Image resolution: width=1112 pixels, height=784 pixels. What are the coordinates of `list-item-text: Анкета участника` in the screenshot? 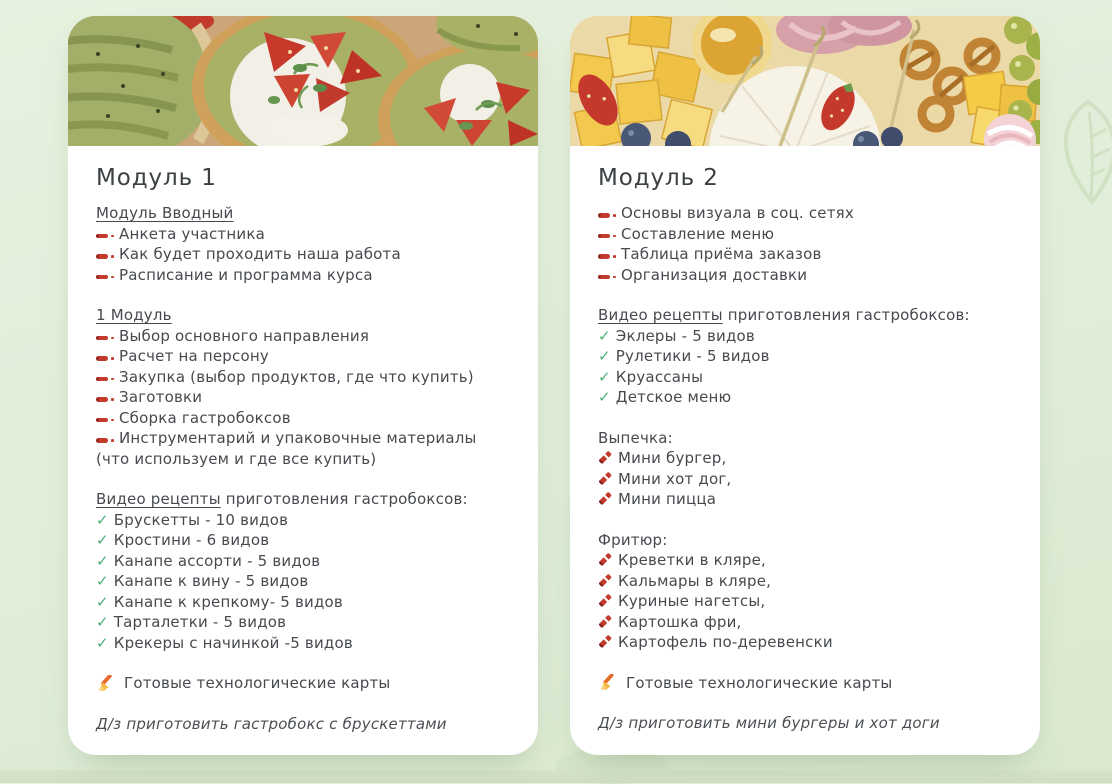 It's located at (192, 233).